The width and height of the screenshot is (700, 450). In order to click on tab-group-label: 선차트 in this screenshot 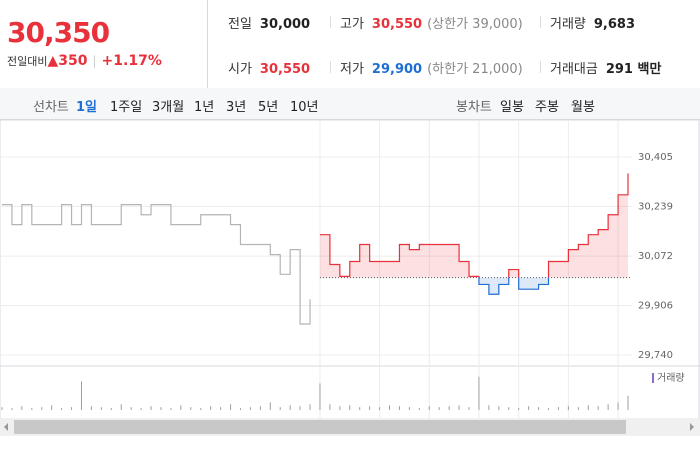, I will do `click(51, 107)`.